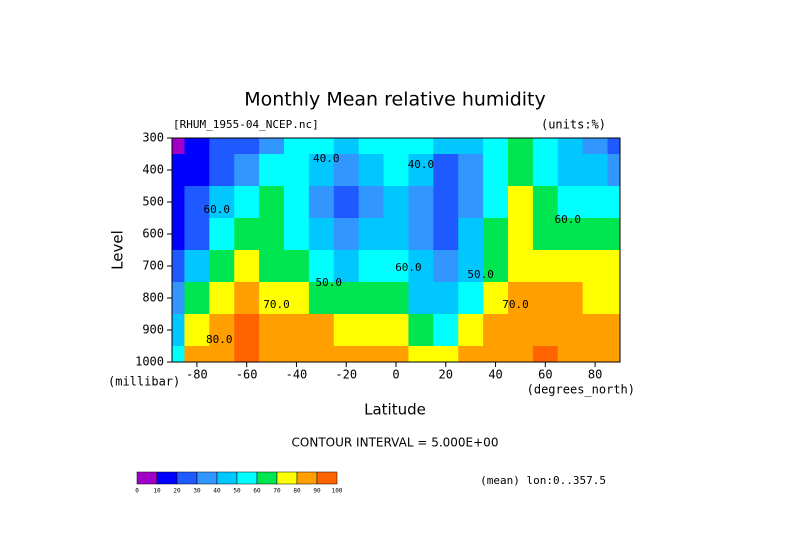  What do you see at coordinates (573, 125) in the screenshot?
I see `units-label: (units:%)` at bounding box center [573, 125].